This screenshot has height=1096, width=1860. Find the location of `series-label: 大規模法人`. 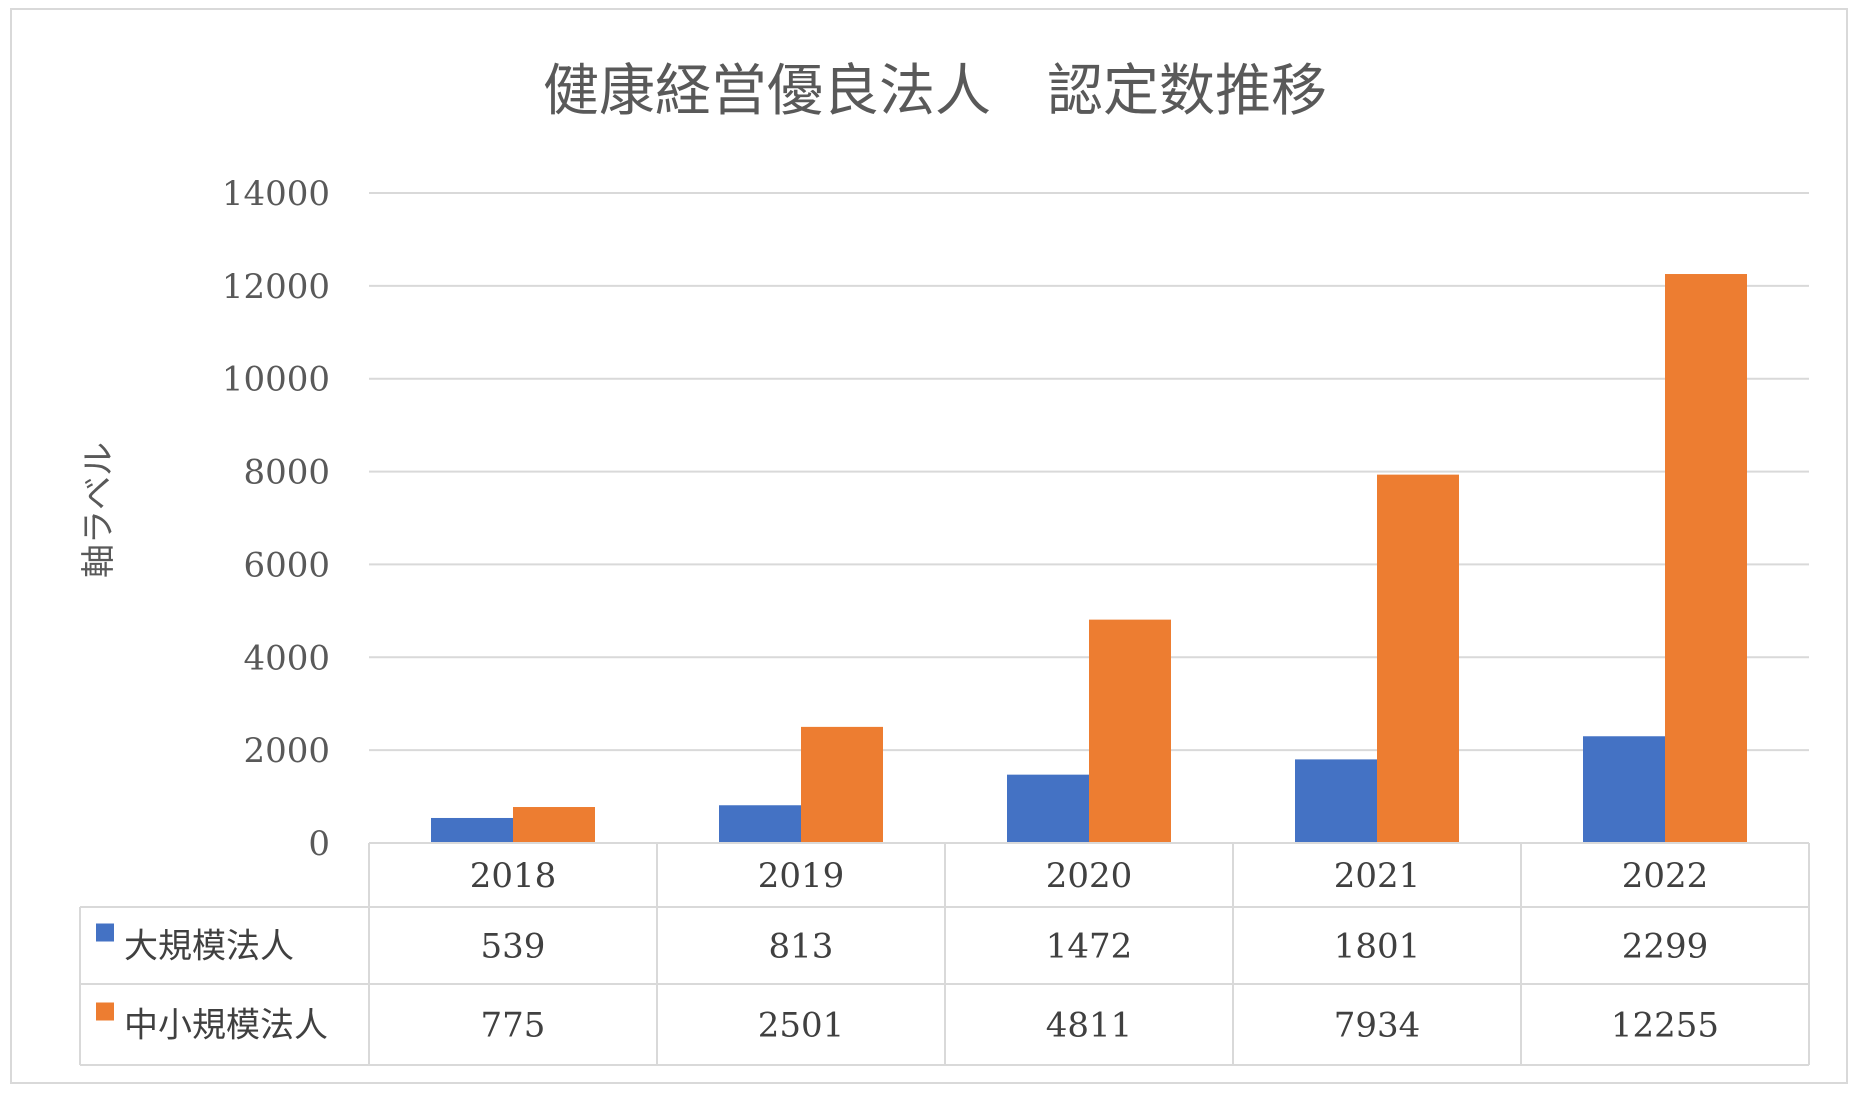

series-label: 大規模法人 is located at coordinates (209, 947).